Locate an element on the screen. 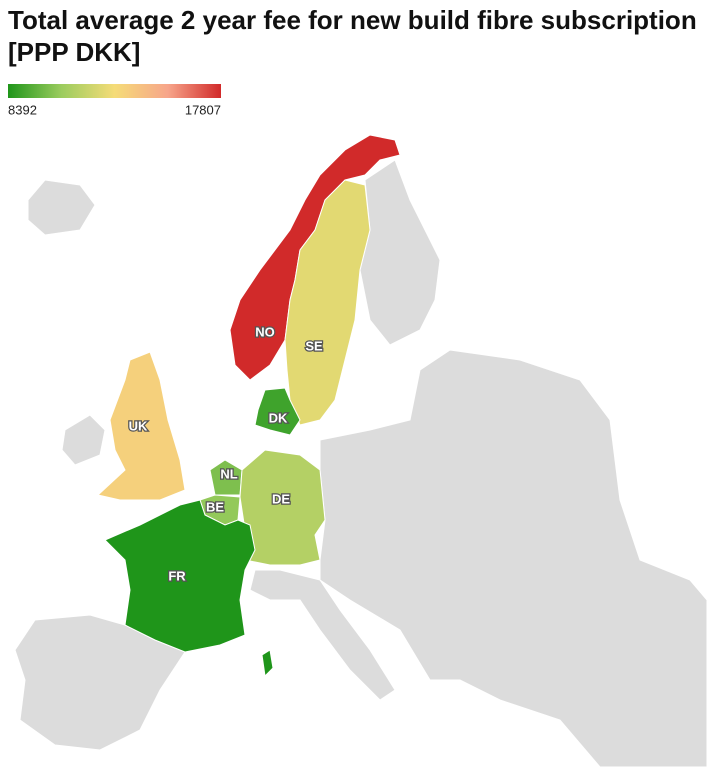 This screenshot has height=767, width=707. country-label: NL is located at coordinates (228, 473).